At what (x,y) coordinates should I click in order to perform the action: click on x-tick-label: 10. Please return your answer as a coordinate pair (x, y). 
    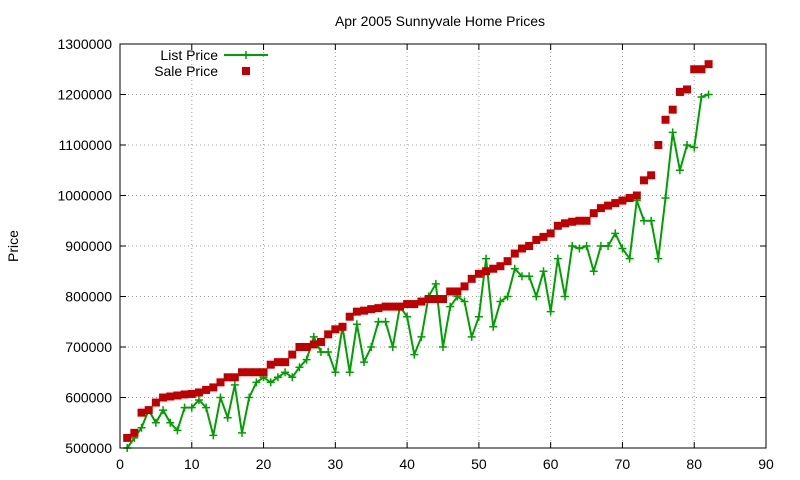
    Looking at the image, I should click on (192, 464).